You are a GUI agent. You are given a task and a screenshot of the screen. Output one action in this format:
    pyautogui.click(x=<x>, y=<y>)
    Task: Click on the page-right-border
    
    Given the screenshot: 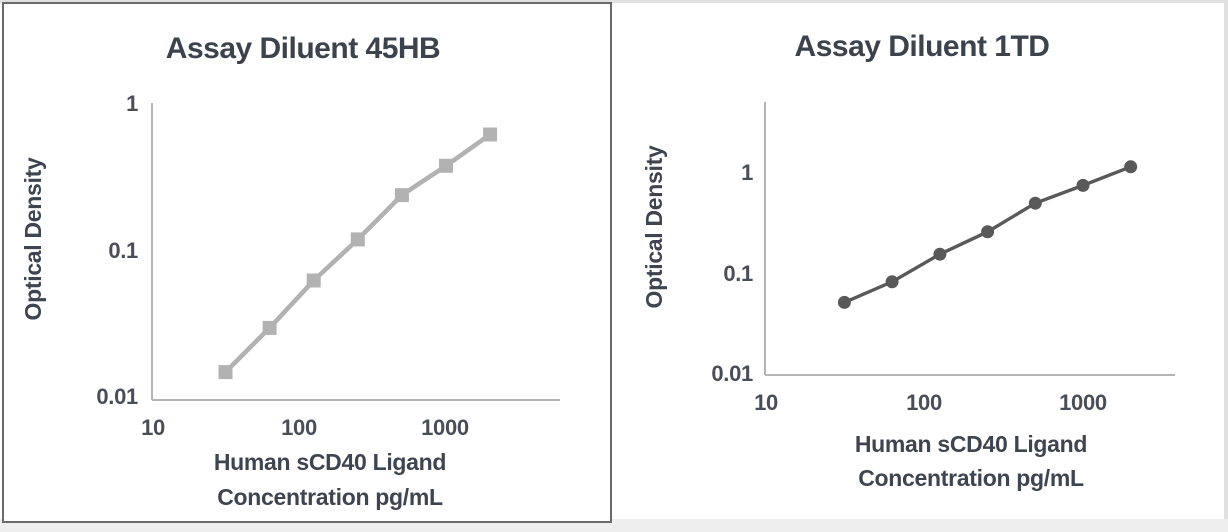 What is the action you would take?
    pyautogui.click(x=1226, y=266)
    